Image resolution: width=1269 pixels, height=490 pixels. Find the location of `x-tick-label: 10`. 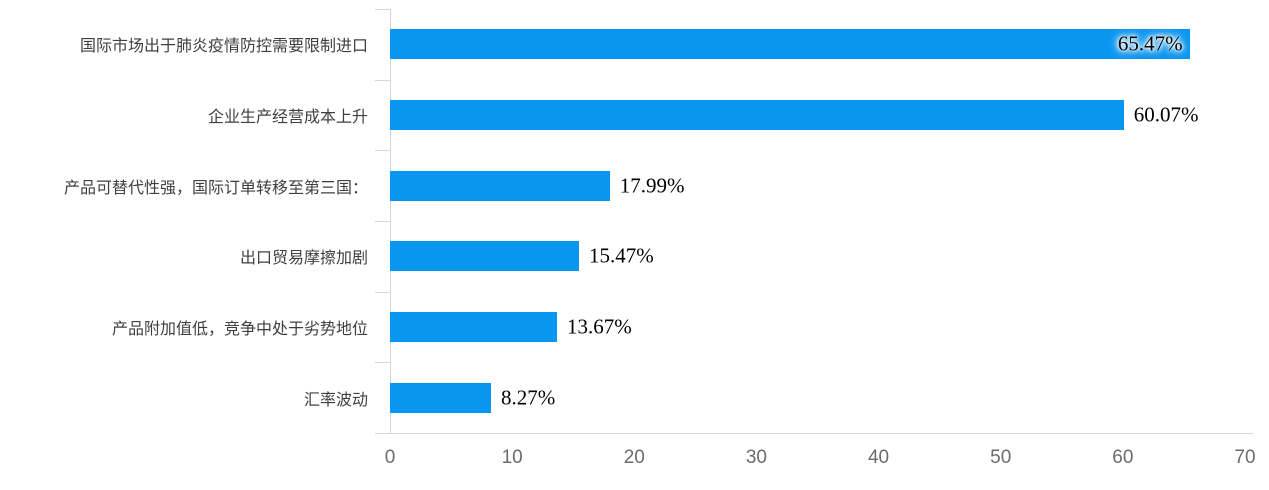

x-tick-label: 10 is located at coordinates (512, 457).